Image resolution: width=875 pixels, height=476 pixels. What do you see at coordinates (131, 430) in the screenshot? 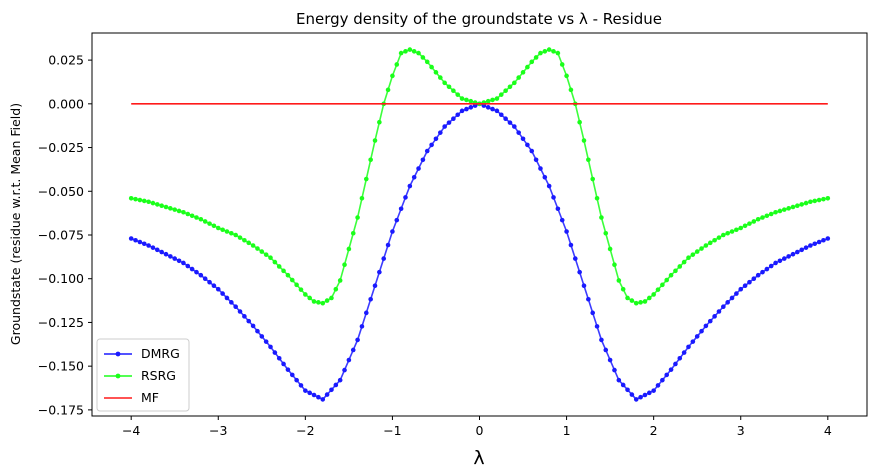
I see `x-tick-label: −4` at bounding box center [131, 430].